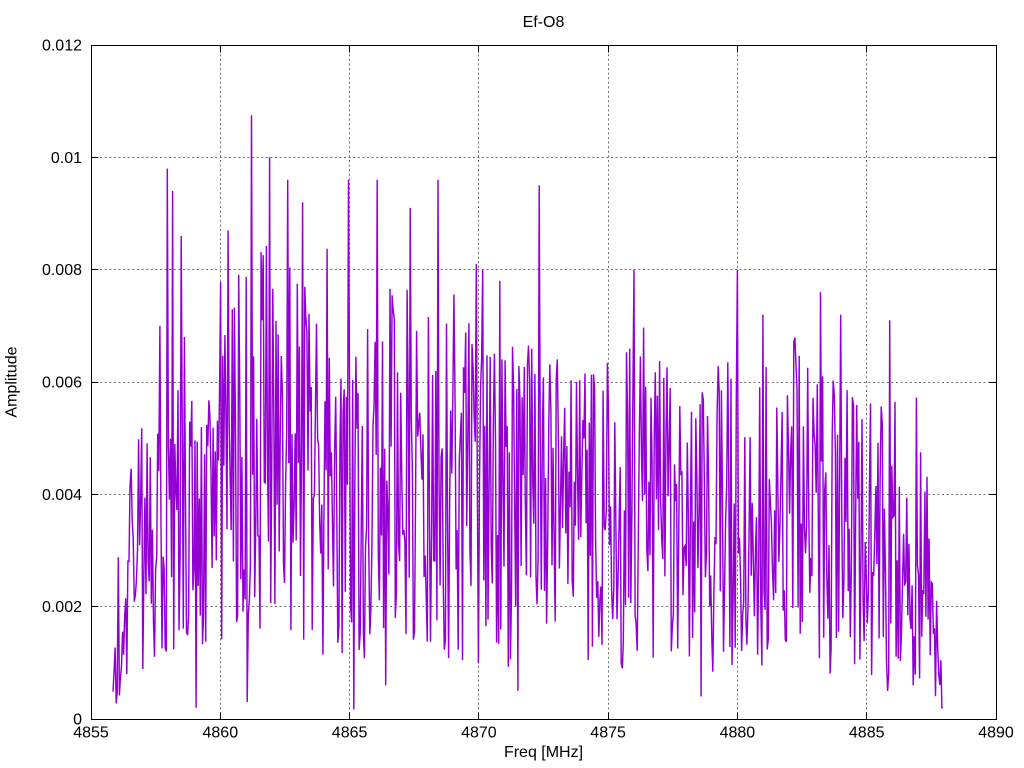  I want to click on svg-text: Ef-O8, so click(544, 22).